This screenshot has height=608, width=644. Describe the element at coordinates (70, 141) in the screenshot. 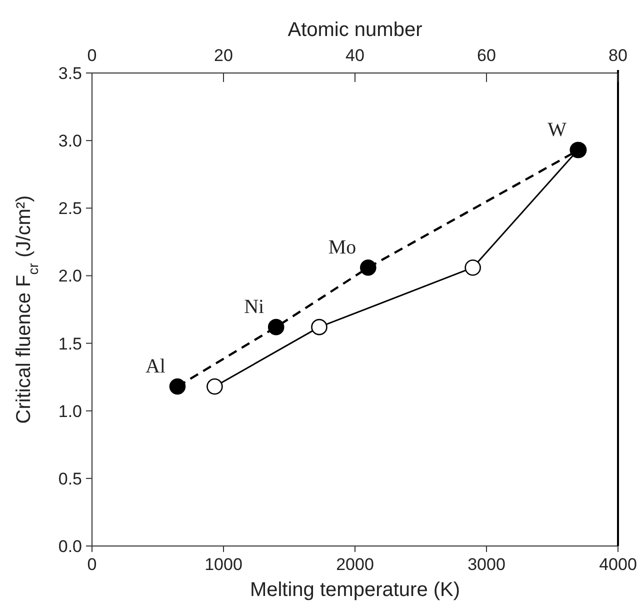

I see `y-tick-label: 3.0` at that location.